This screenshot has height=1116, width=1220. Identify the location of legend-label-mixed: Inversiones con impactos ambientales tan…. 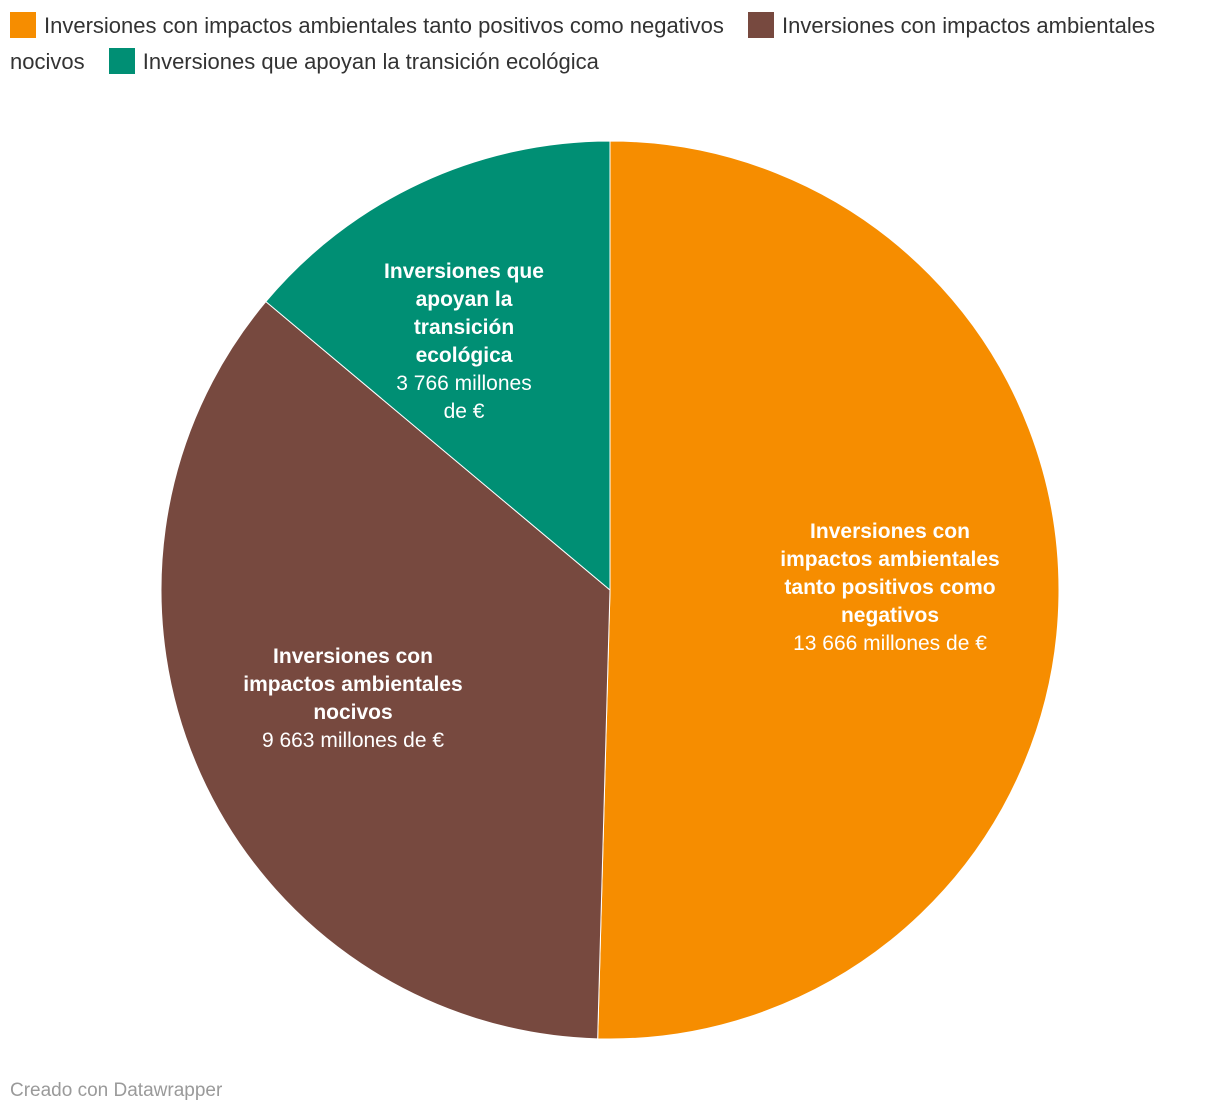
(384, 25).